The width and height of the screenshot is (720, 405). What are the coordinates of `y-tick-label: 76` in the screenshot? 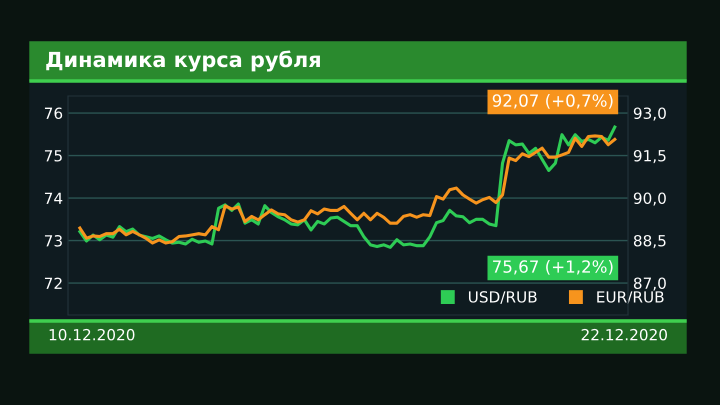 It's located at (53, 113).